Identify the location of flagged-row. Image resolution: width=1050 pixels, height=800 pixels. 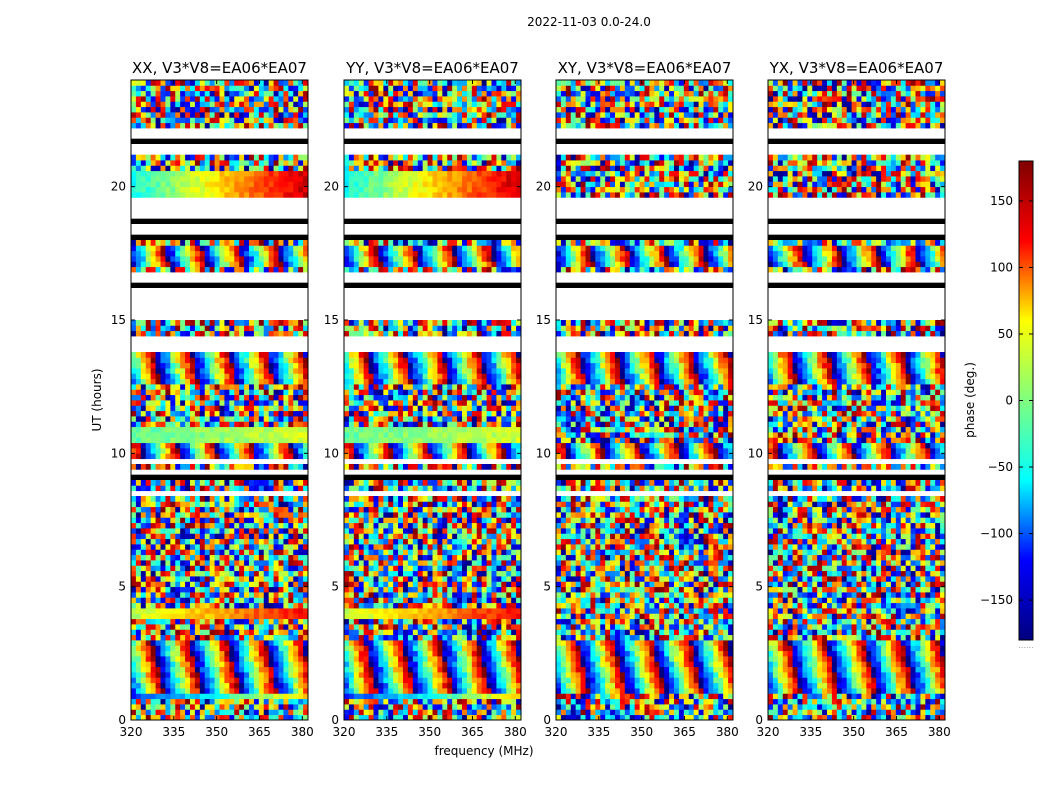
(432, 477).